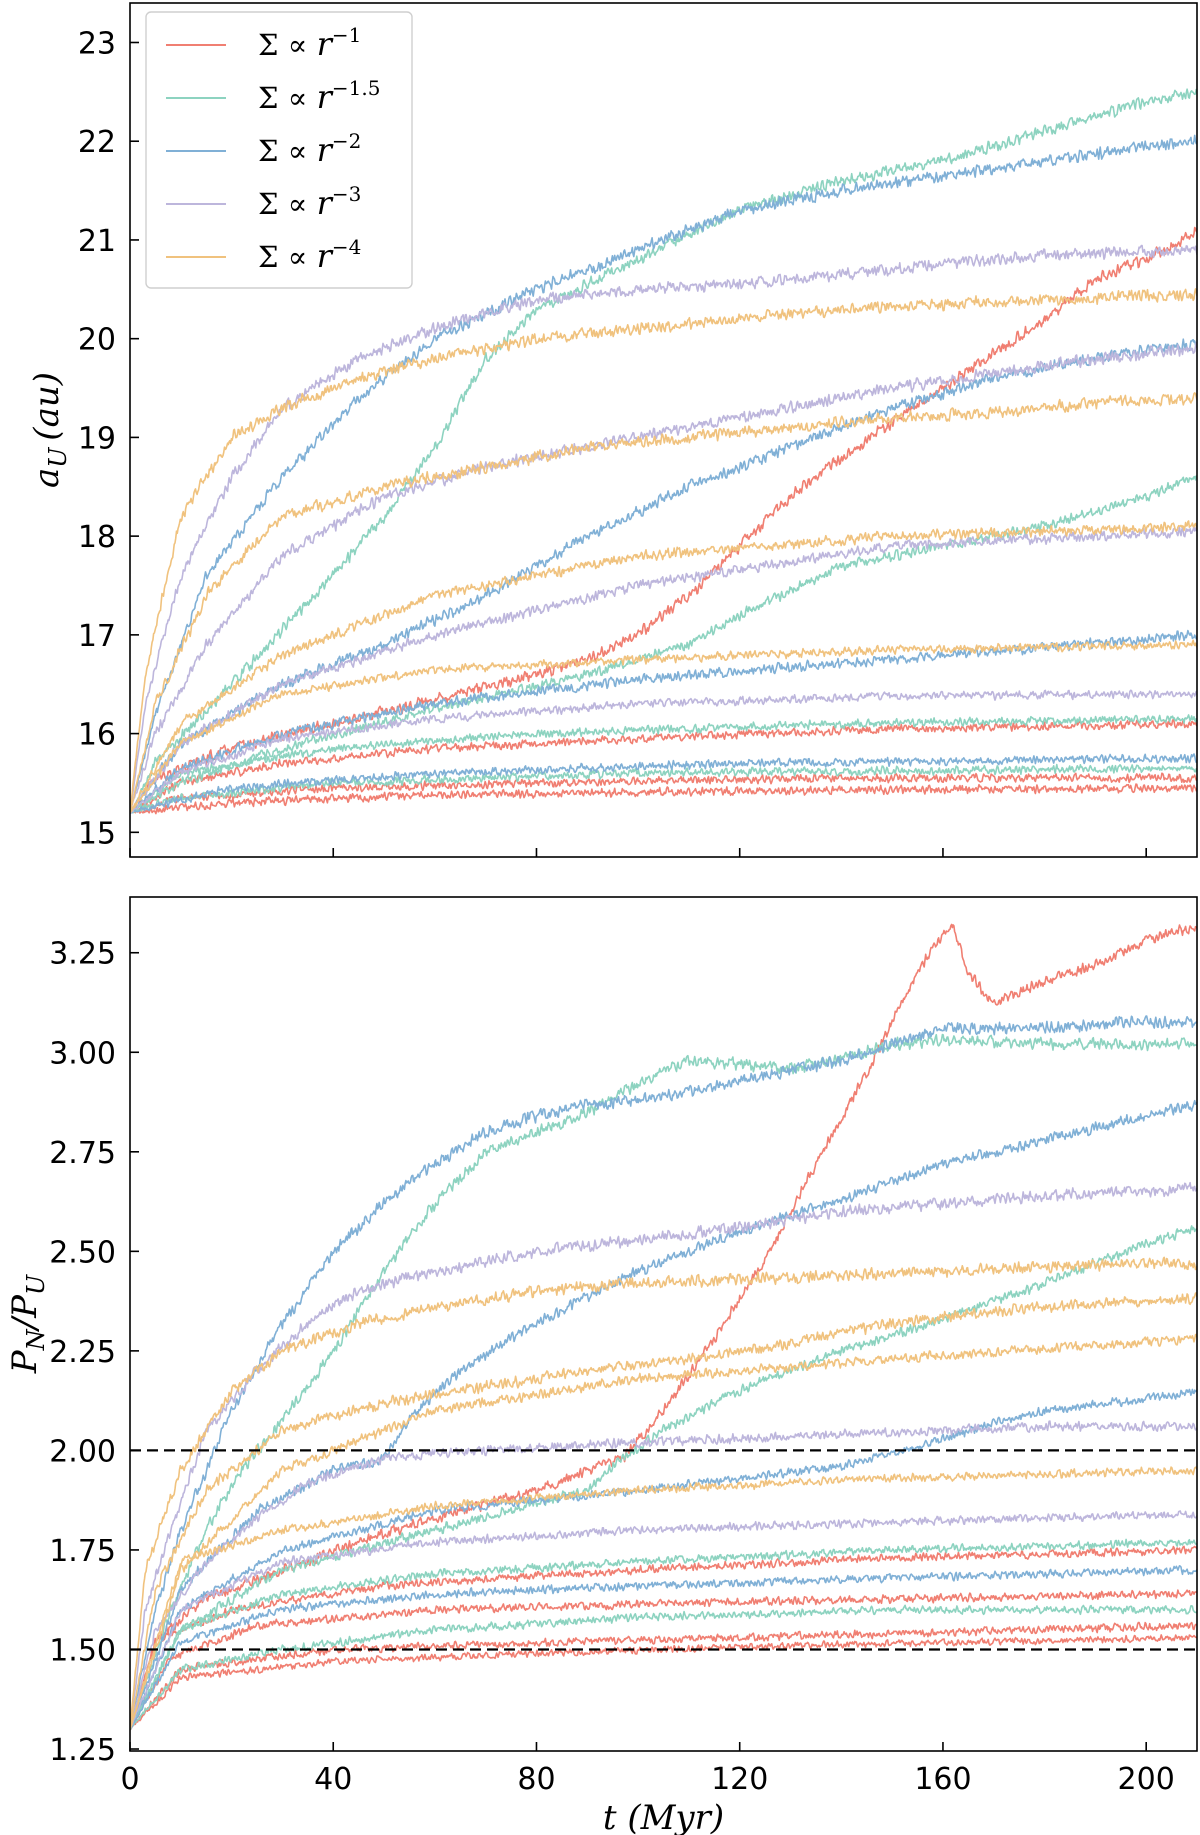 Image resolution: width=1200 pixels, height=1835 pixels. Describe the element at coordinates (1146, 1779) in the screenshot. I see `x-tick-label-5: 200` at that location.